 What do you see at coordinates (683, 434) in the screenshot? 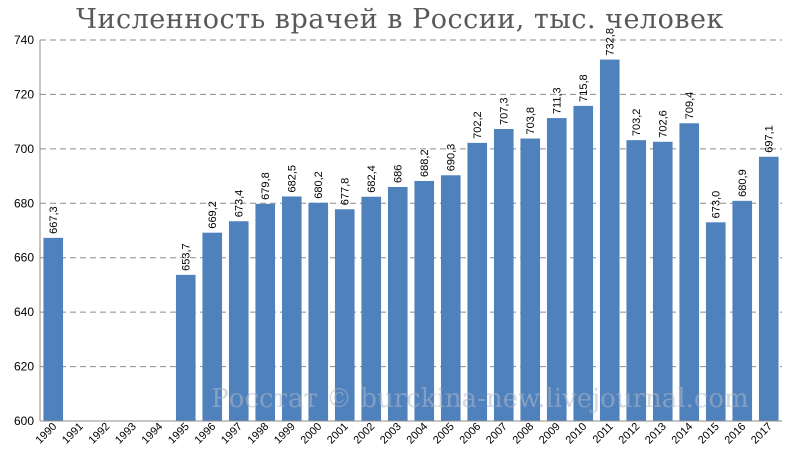
I see `x-tick-label: 2014` at bounding box center [683, 434].